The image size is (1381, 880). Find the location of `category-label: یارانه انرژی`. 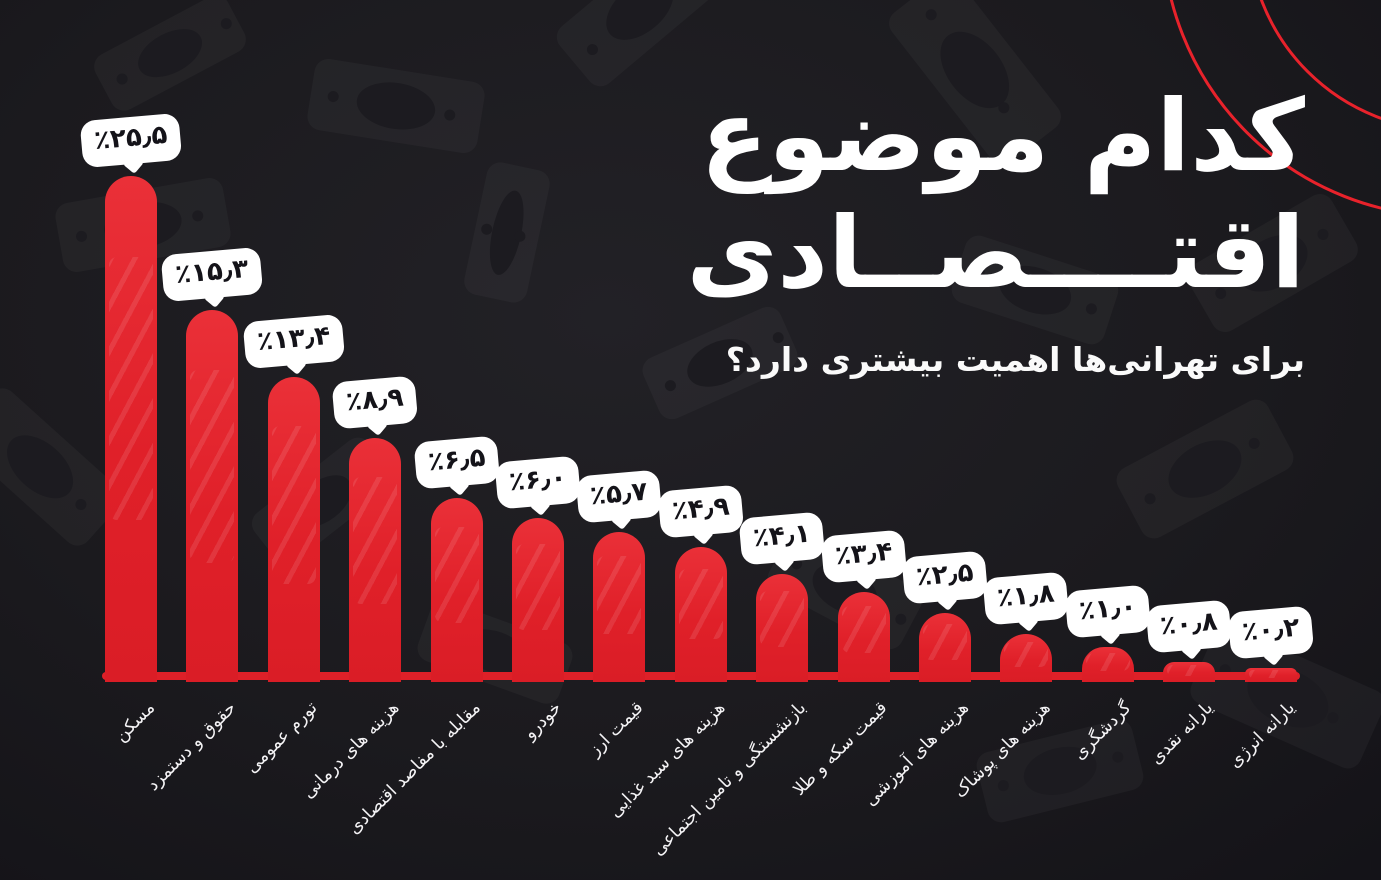

category-label: یارانه انرژی is located at coordinates (1261, 735).